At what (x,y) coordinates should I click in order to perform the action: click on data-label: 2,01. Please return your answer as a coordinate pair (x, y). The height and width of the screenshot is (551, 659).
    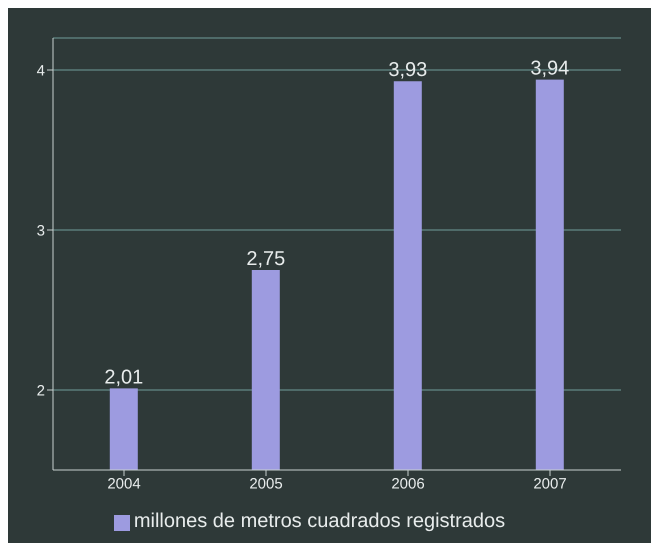
    Looking at the image, I should click on (124, 377).